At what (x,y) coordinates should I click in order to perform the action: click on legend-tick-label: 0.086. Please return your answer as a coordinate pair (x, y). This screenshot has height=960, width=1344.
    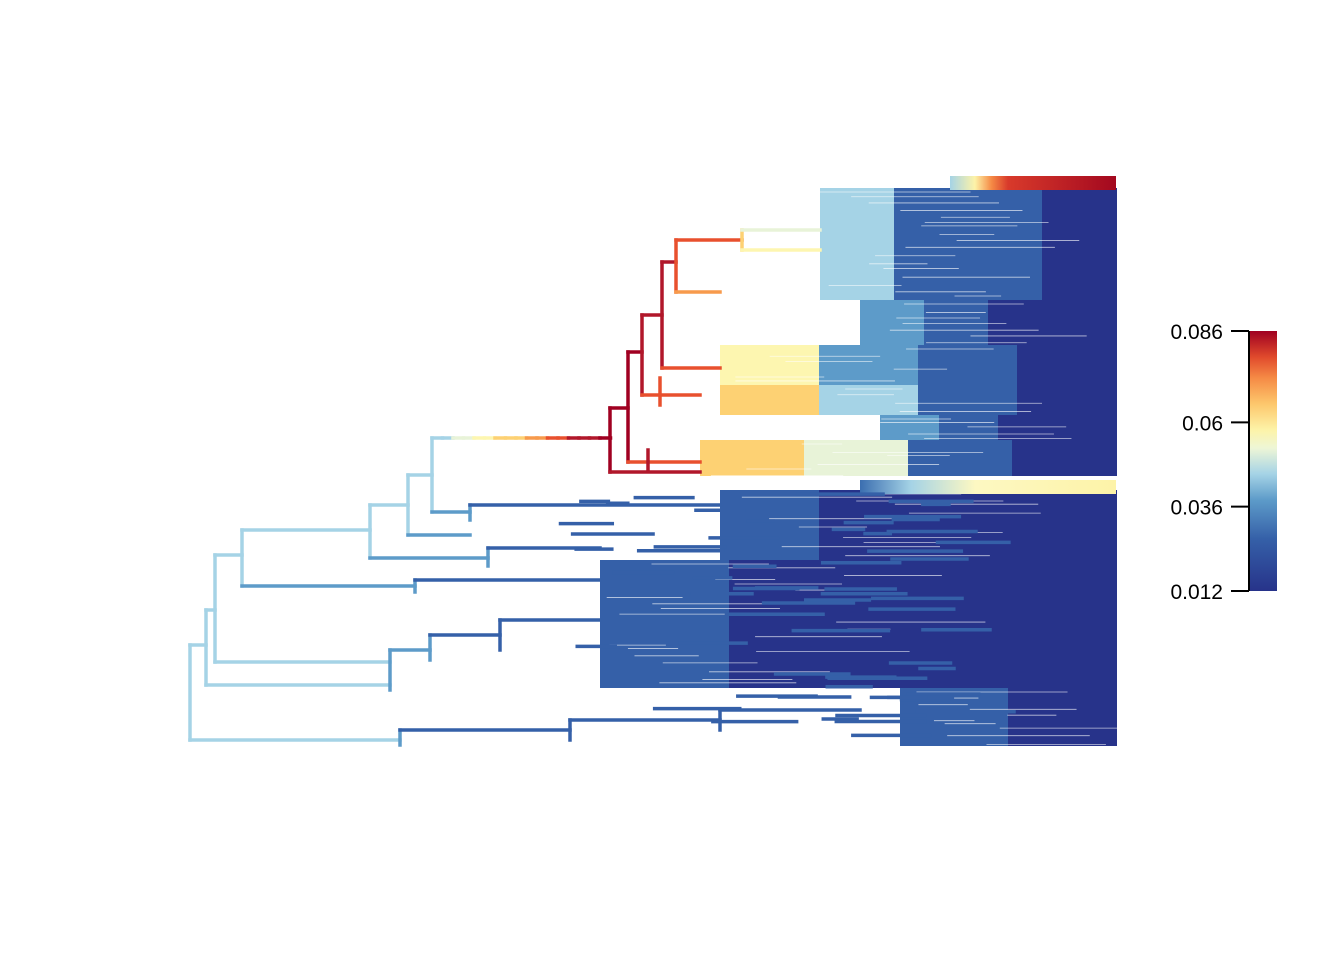
    Looking at the image, I should click on (1196, 332).